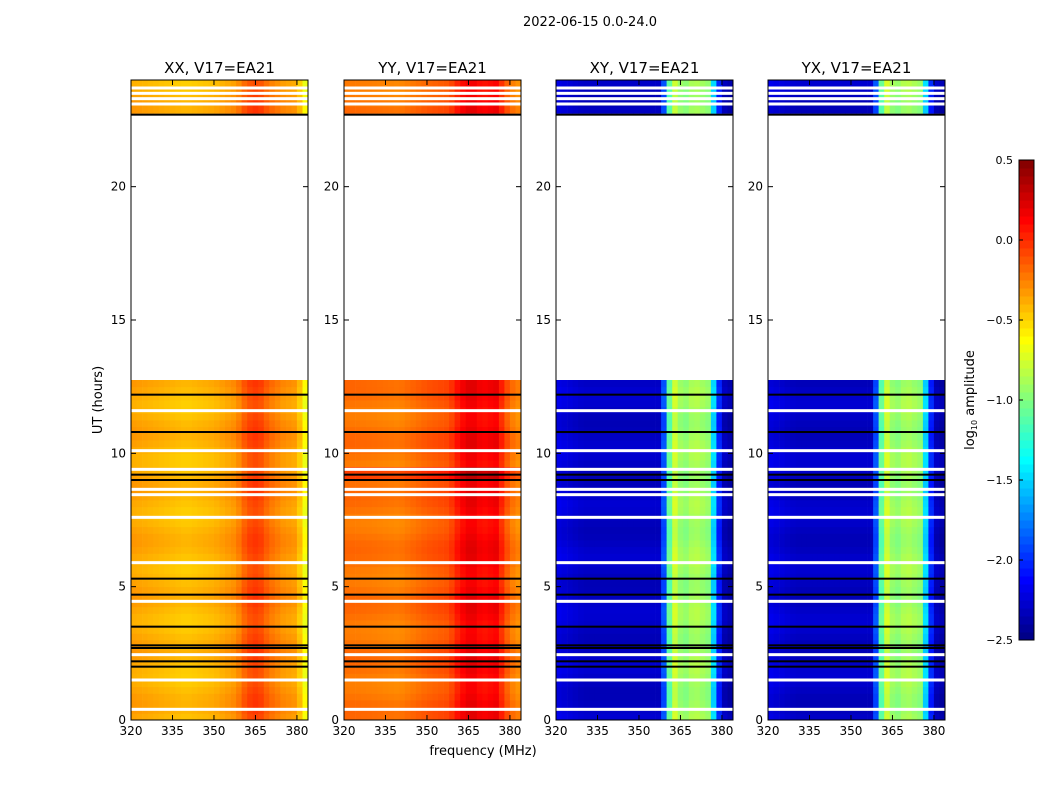 The height and width of the screenshot is (800, 1050). I want to click on flagged-row, so click(219, 601).